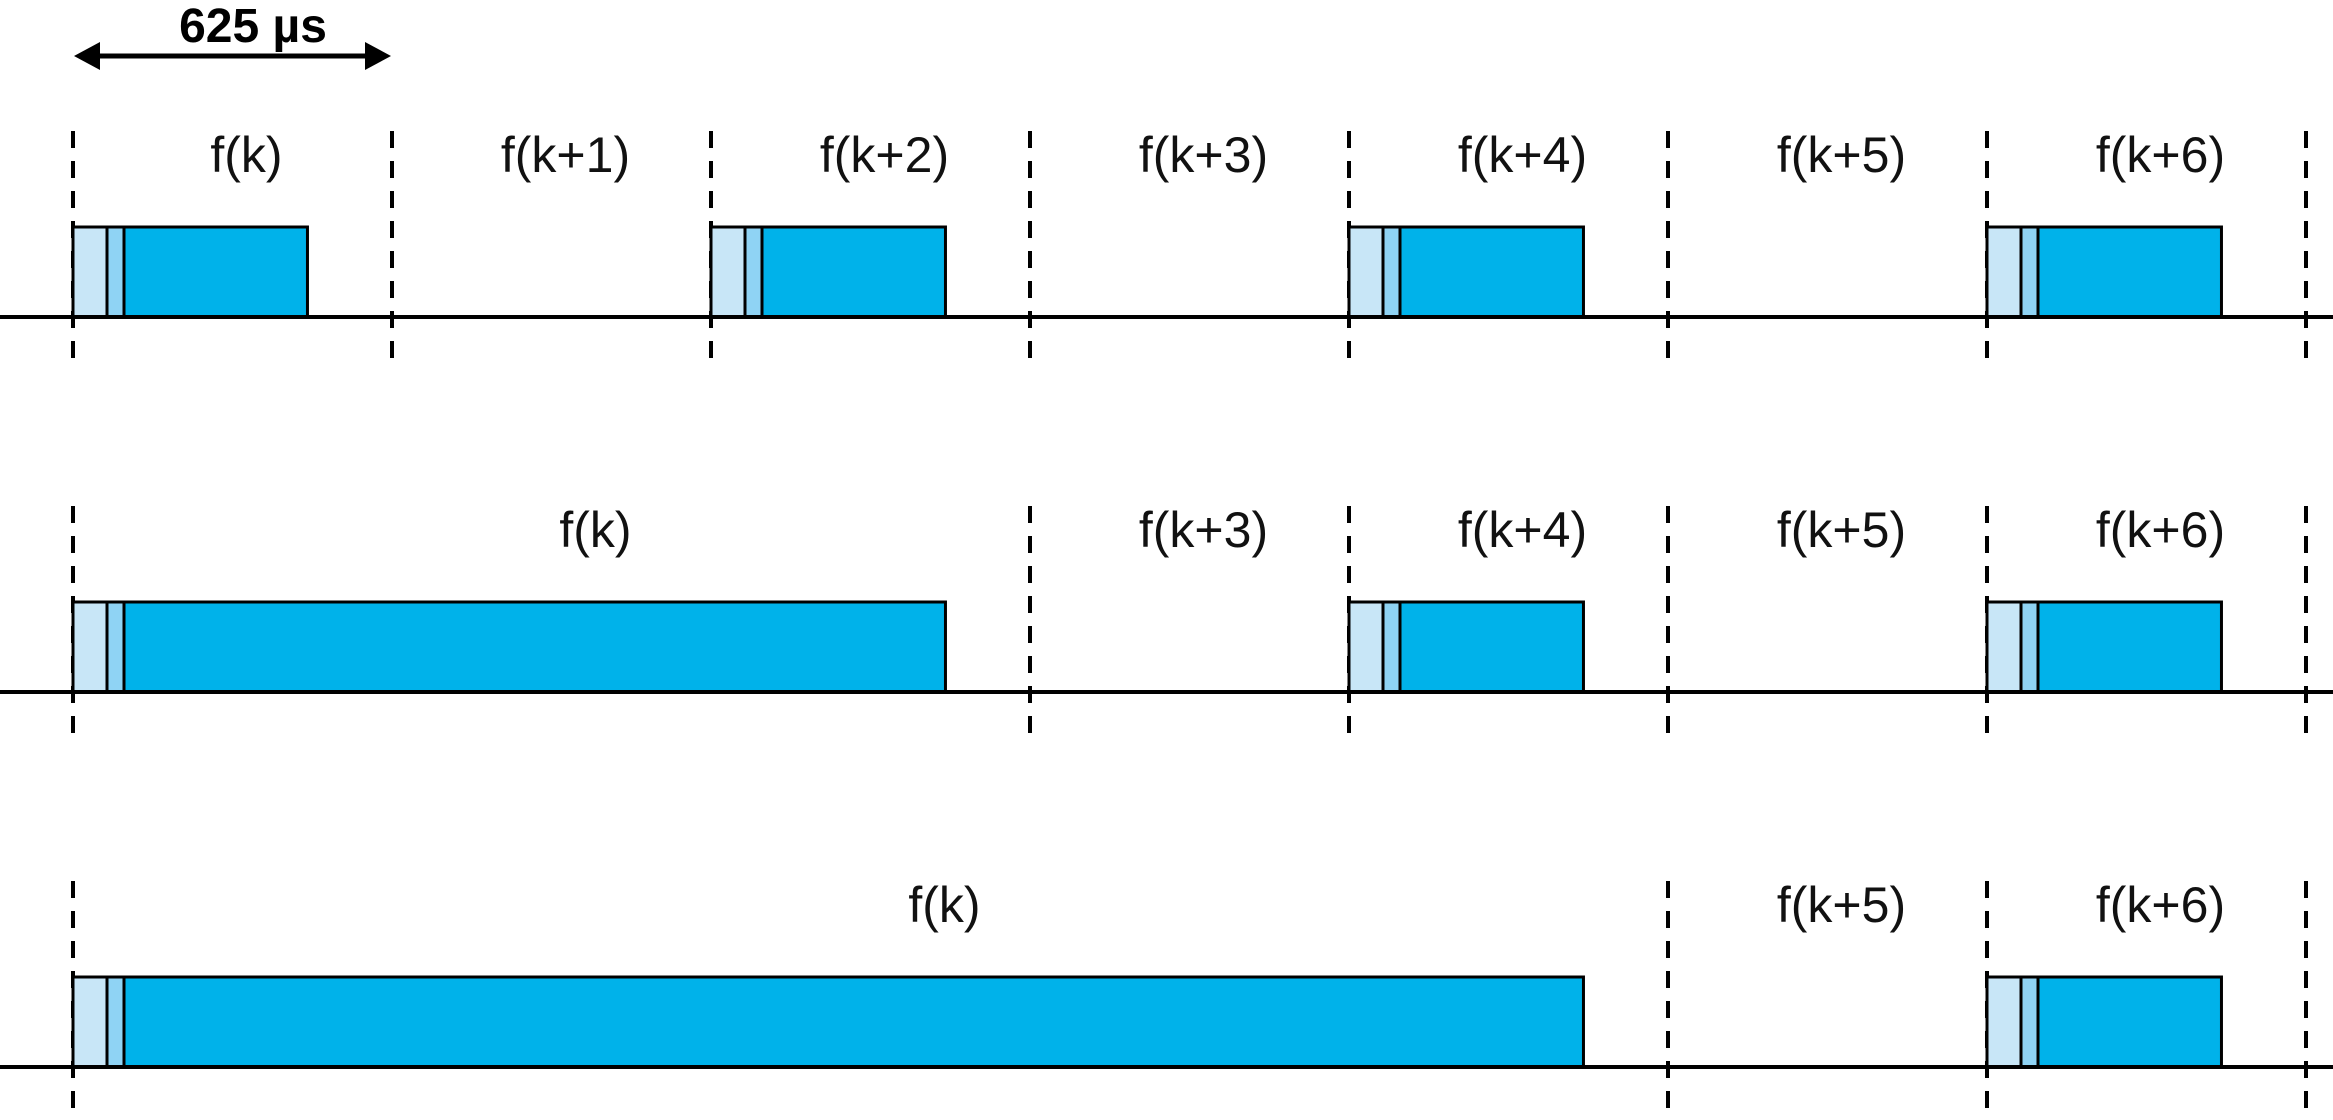 Image resolution: width=2333 pixels, height=1120 pixels. Describe the element at coordinates (378, 56) in the screenshot. I see `arrow-right-icon` at that location.